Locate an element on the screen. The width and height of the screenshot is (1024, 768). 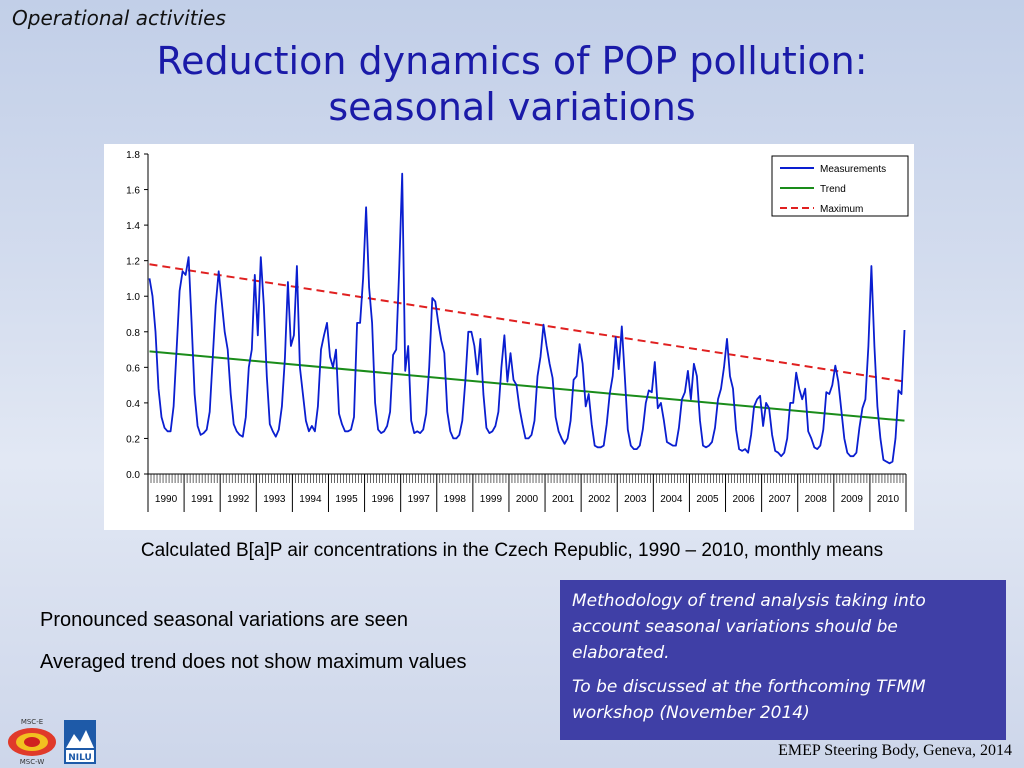
y-tick-label: 0.4 is located at coordinates (133, 404).